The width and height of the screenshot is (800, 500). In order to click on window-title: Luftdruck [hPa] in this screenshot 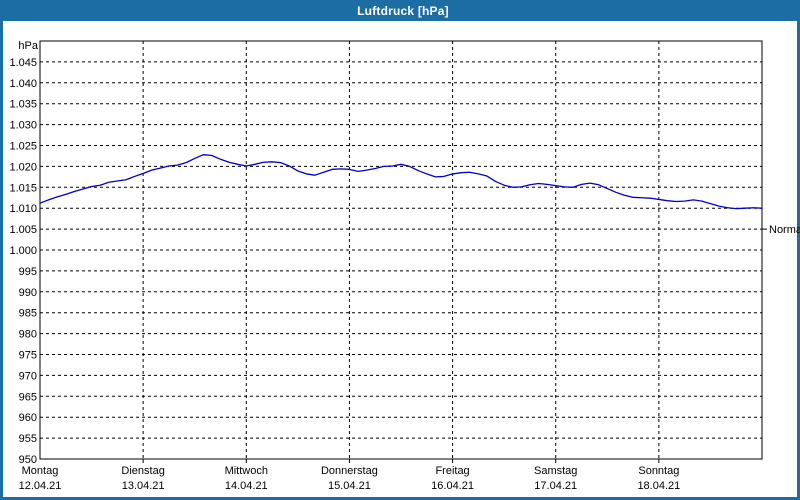, I will do `click(403, 10)`.